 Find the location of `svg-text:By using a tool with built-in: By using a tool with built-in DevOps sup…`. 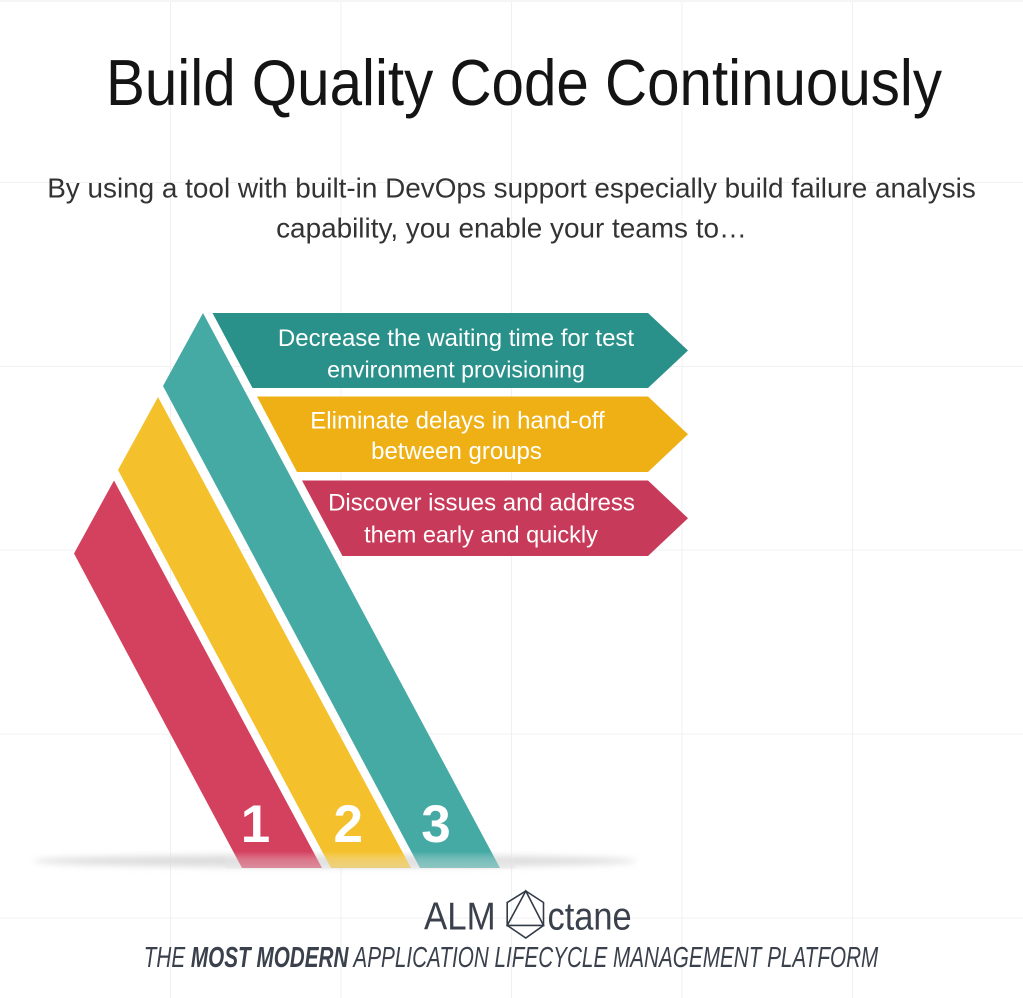

svg-text:By using a tool with built-in: By using a tool with built-in DevOps sup… is located at coordinates (511, 188).